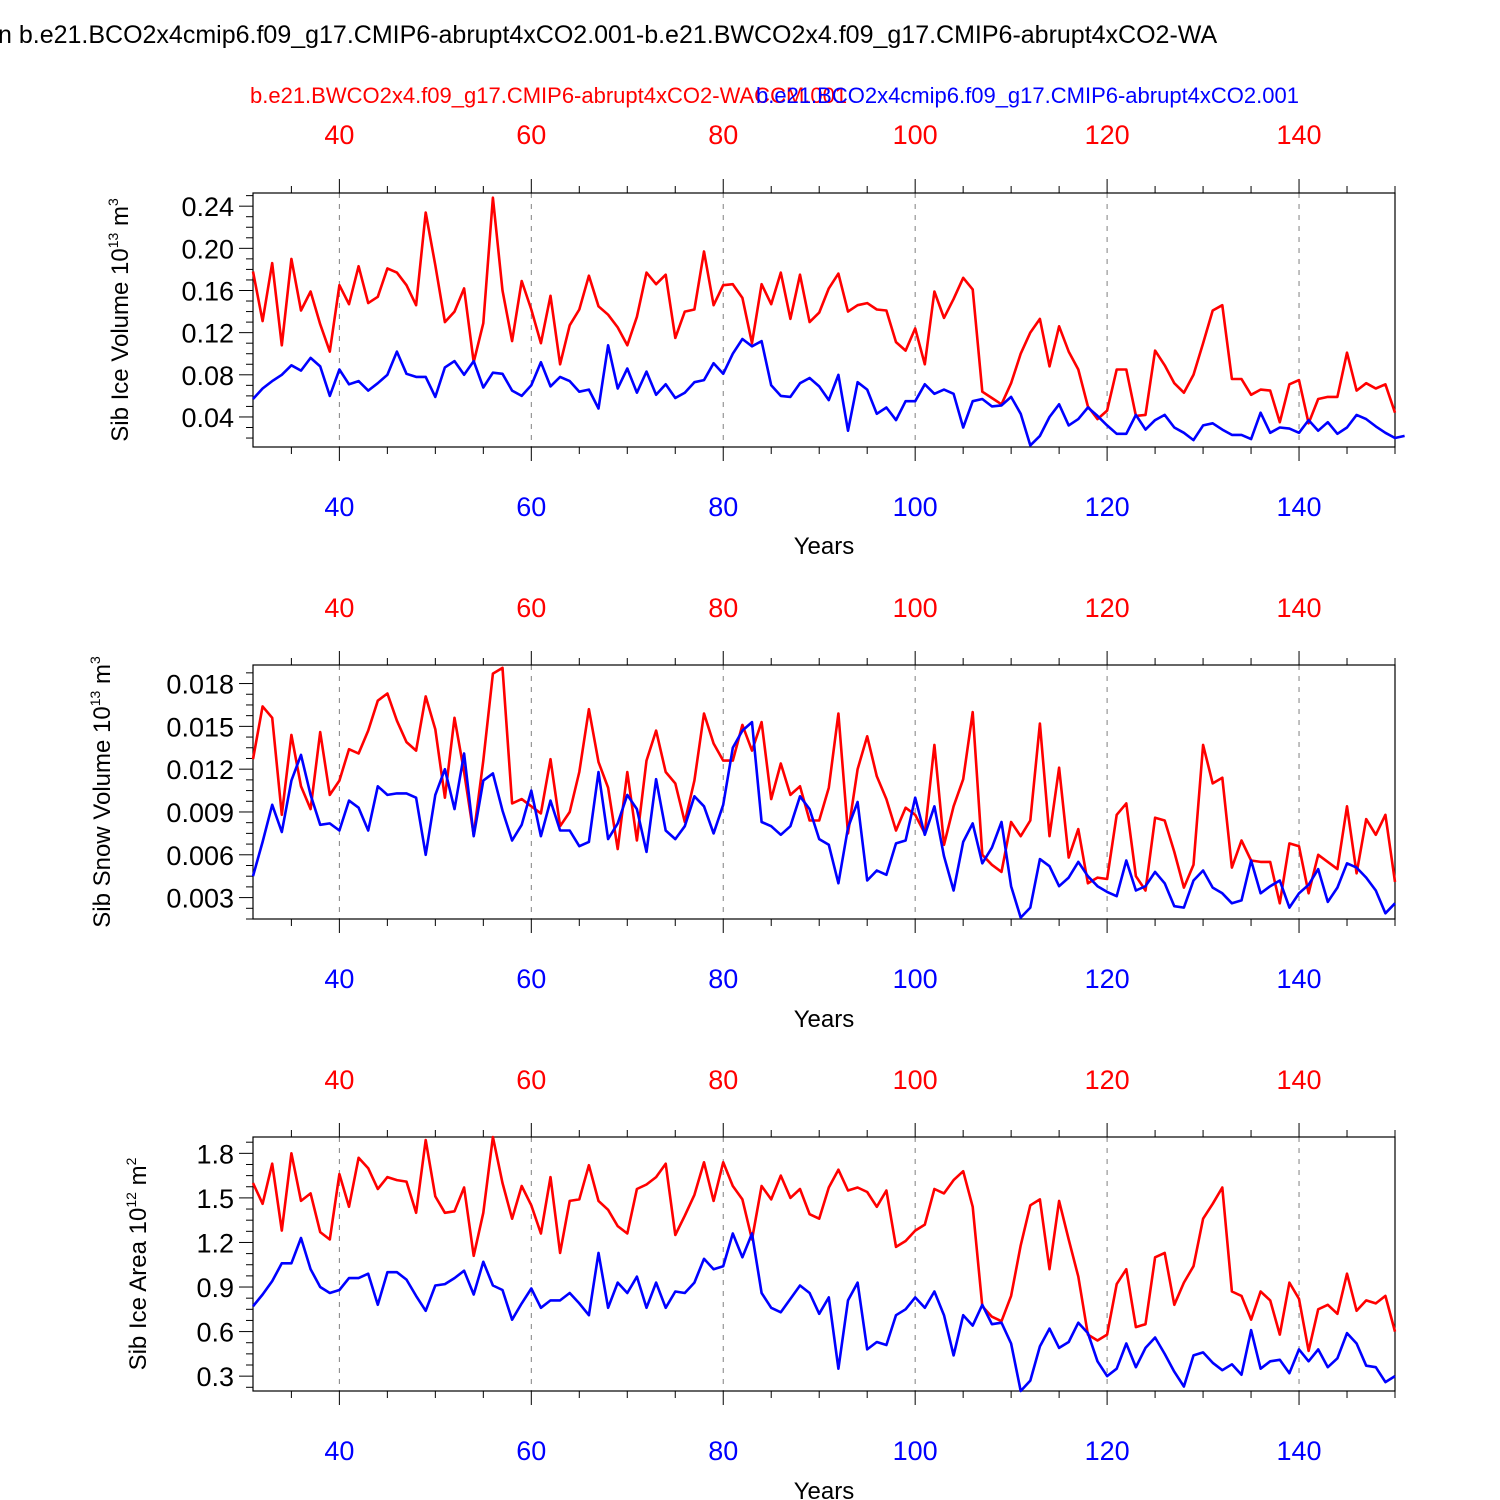  I want to click on y-tick-label: 0.6, so click(215, 1333).